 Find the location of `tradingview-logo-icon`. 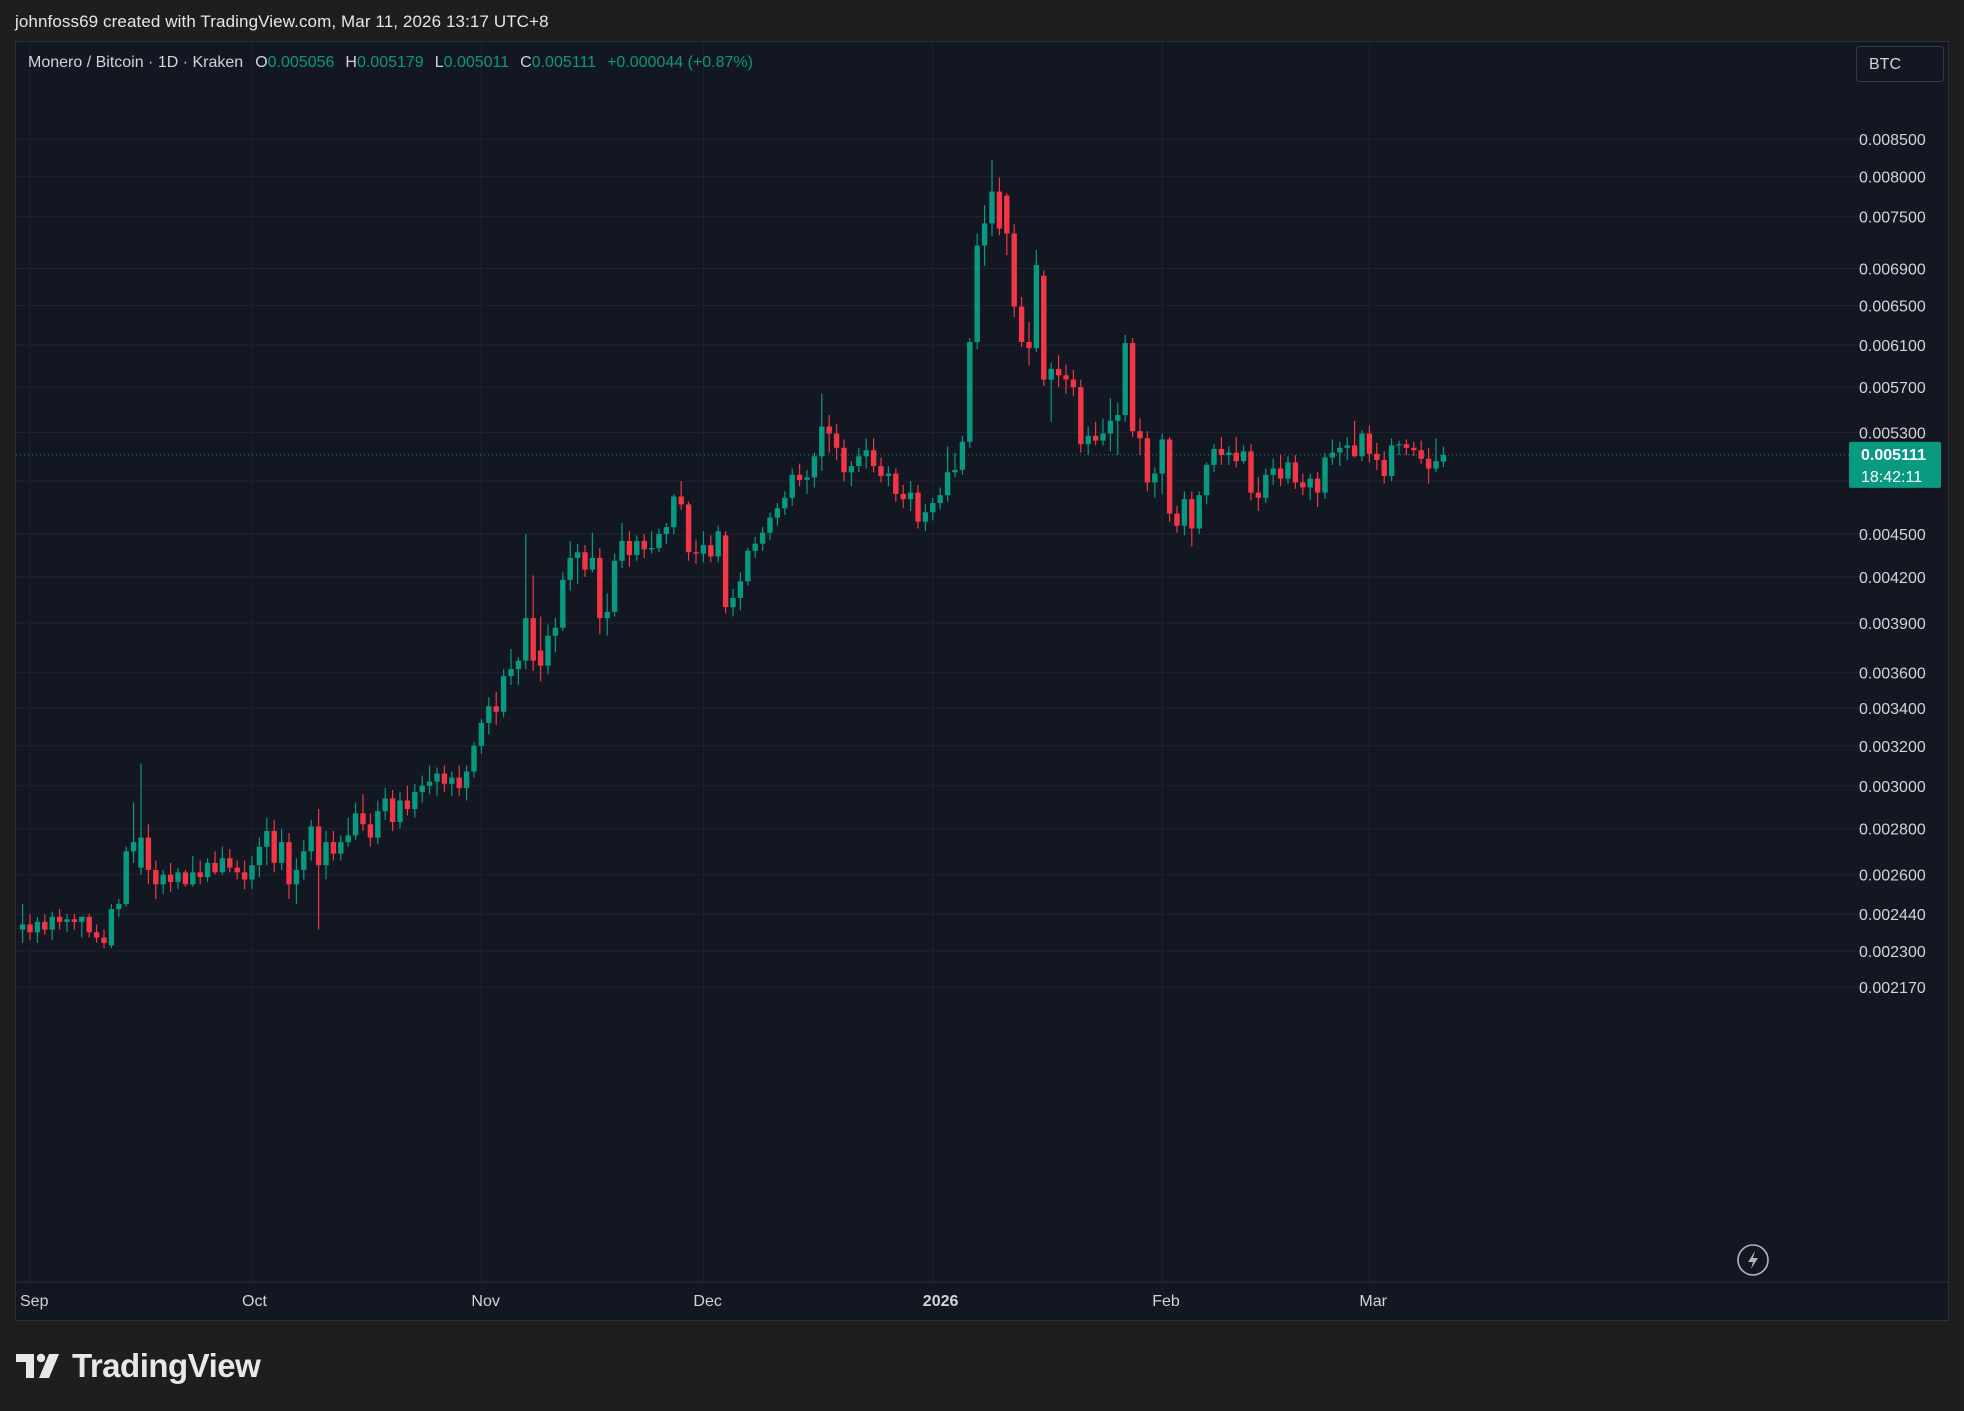

tradingview-logo-icon is located at coordinates (37, 1365).